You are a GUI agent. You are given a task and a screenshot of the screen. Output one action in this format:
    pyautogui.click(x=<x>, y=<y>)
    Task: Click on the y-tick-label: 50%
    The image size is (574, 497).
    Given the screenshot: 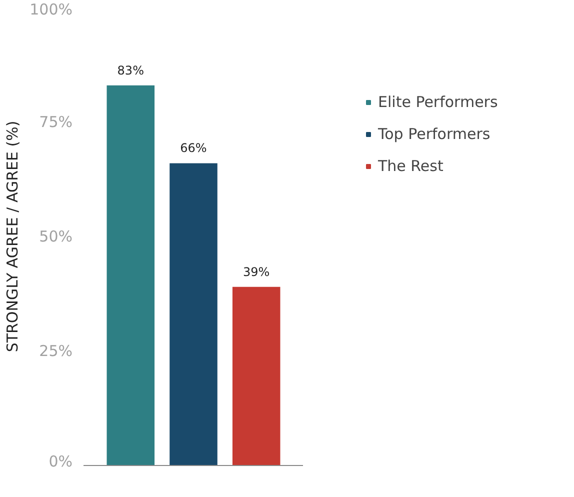 What is the action you would take?
    pyautogui.click(x=56, y=237)
    